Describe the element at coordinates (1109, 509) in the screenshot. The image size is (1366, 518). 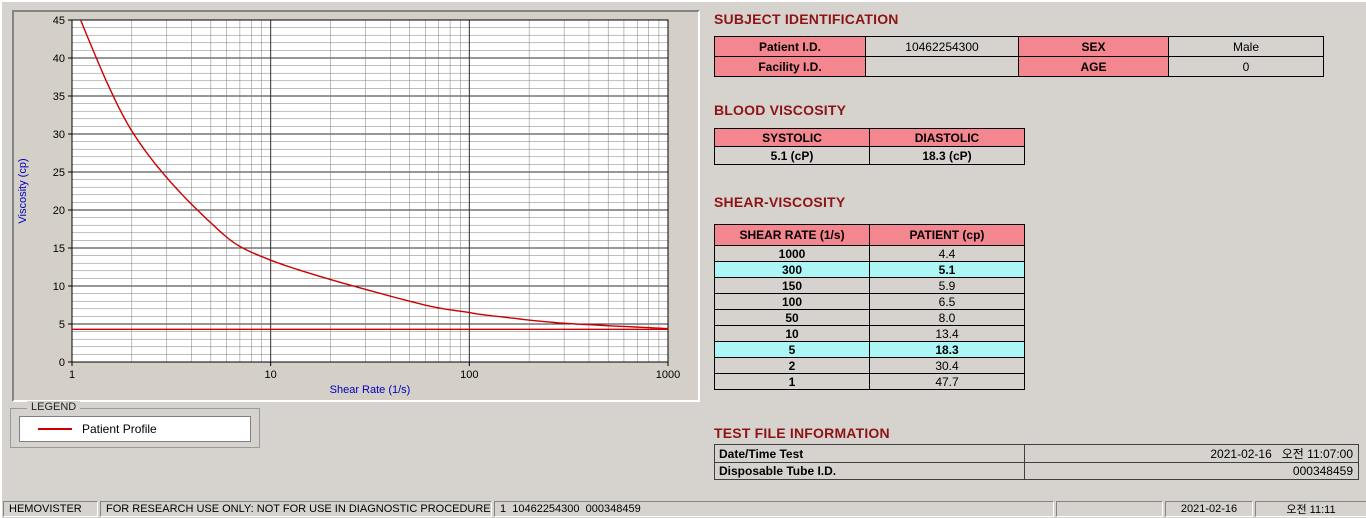
I see `status-empty-panel` at that location.